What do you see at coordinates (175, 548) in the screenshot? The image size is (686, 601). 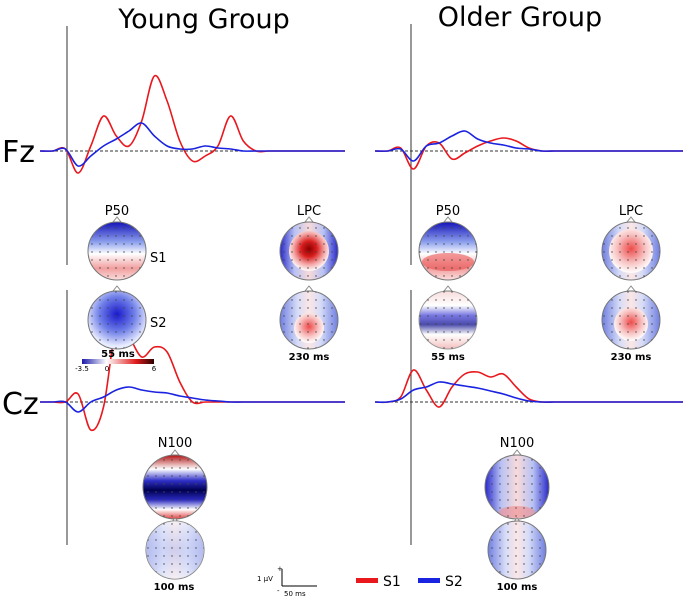 I see `topomap-young-n100-s2` at bounding box center [175, 548].